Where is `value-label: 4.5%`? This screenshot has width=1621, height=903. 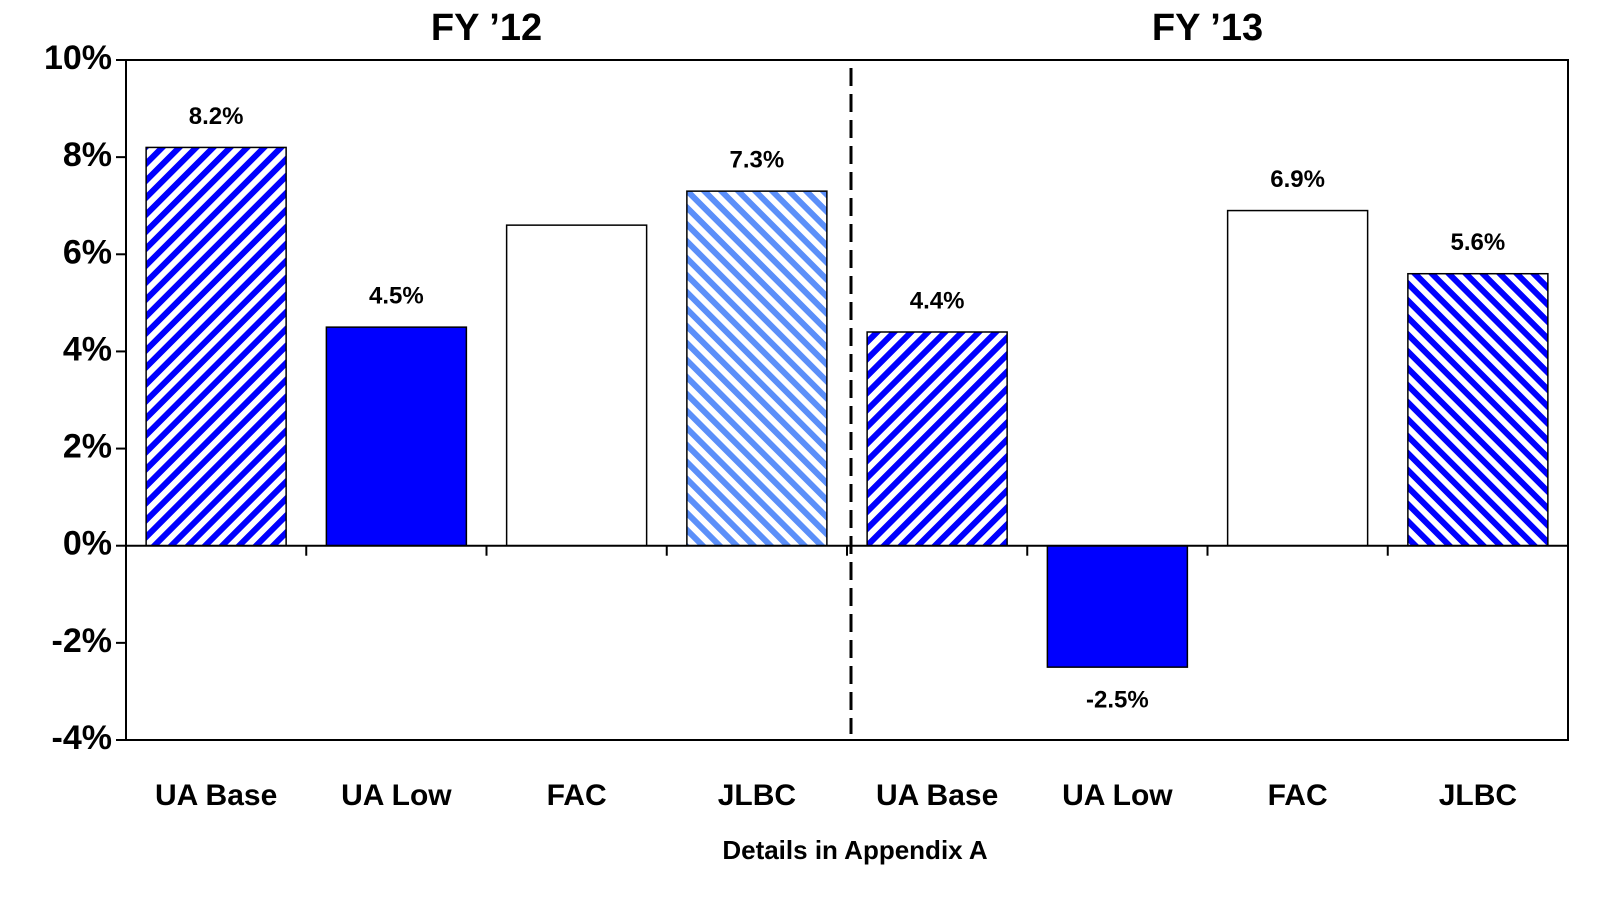
value-label: 4.5% is located at coordinates (396, 295).